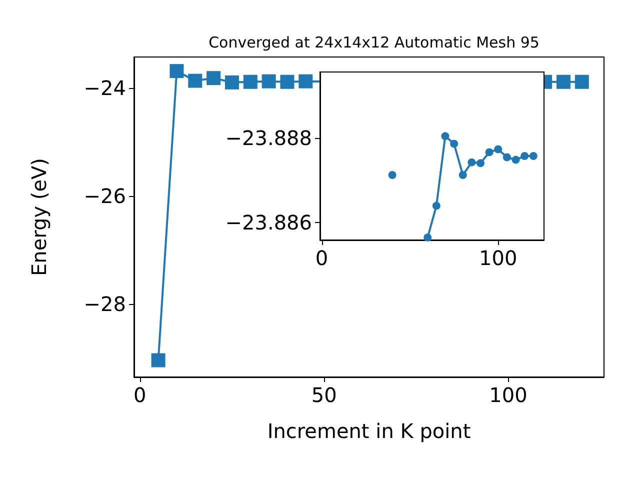 Image resolution: width=640 pixels, height=480 pixels. What do you see at coordinates (268, 222) in the screenshot?
I see `y-tick-label: −23.886` at bounding box center [268, 222].